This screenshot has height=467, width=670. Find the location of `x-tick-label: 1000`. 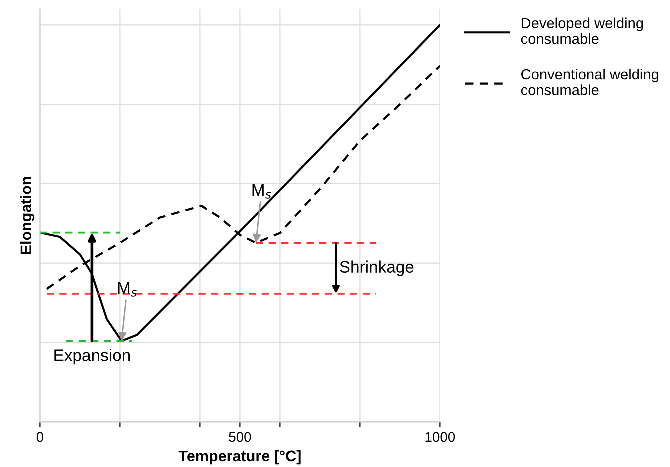

x-tick-label: 1000 is located at coordinates (441, 437).